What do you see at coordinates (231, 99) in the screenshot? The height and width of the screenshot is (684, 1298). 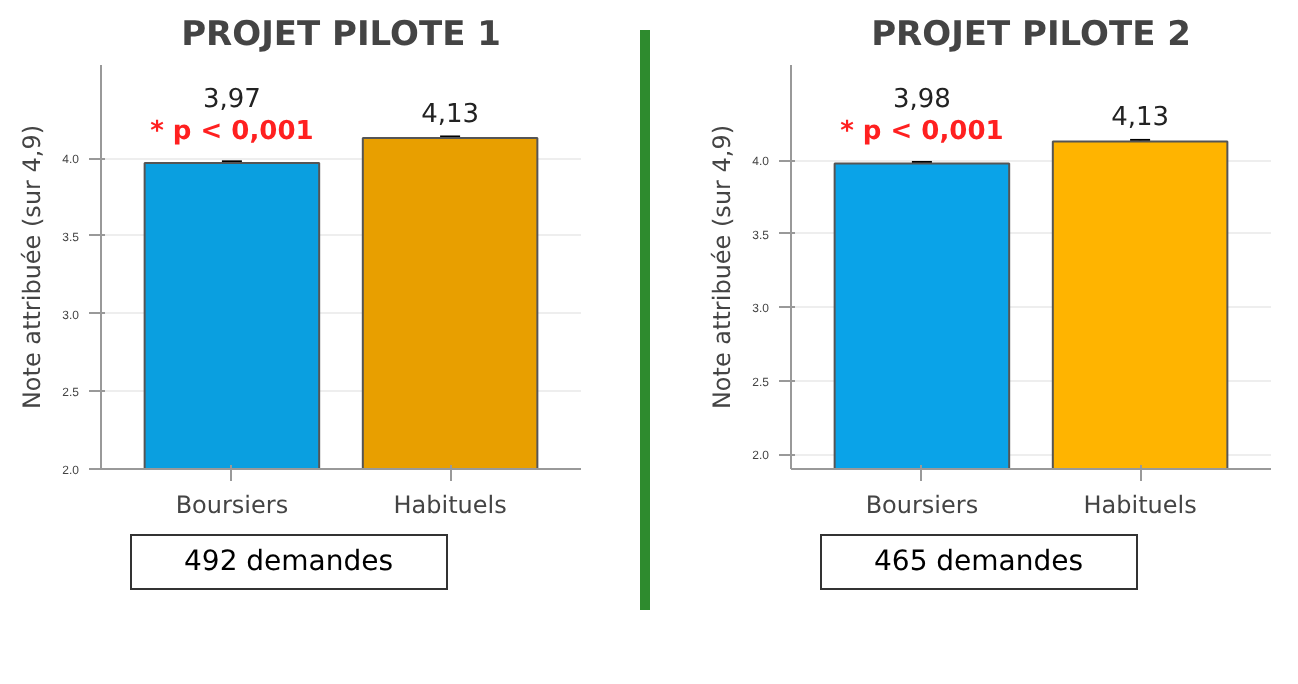 I see `data-label: 3,97` at bounding box center [231, 99].